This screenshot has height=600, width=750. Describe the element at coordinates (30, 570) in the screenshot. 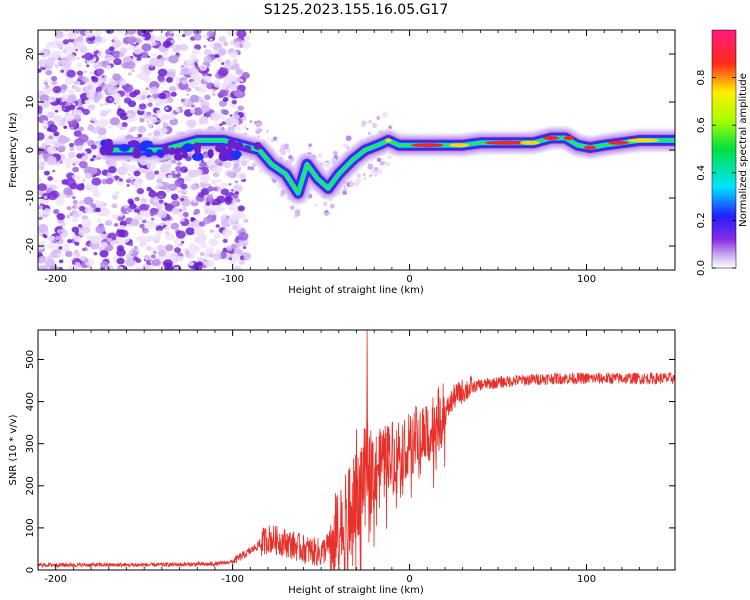

I see `snr-y-tick-label: 0` at that location.